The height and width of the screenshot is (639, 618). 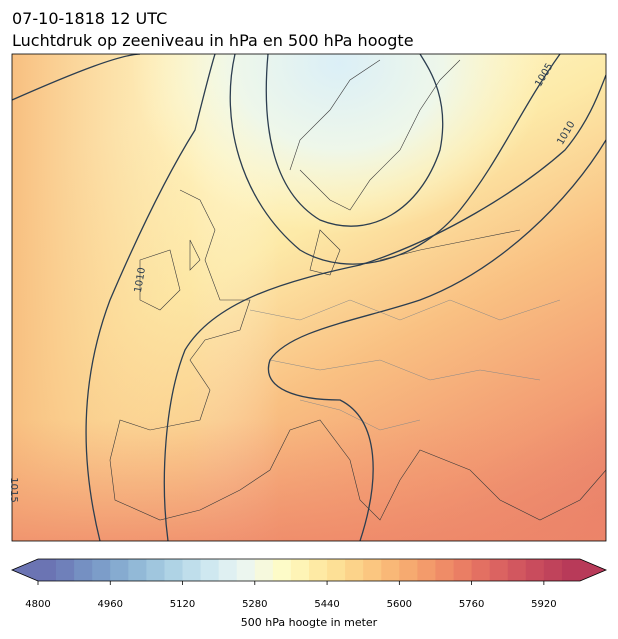 I want to click on colorbar-extend-high, so click(x=593, y=570).